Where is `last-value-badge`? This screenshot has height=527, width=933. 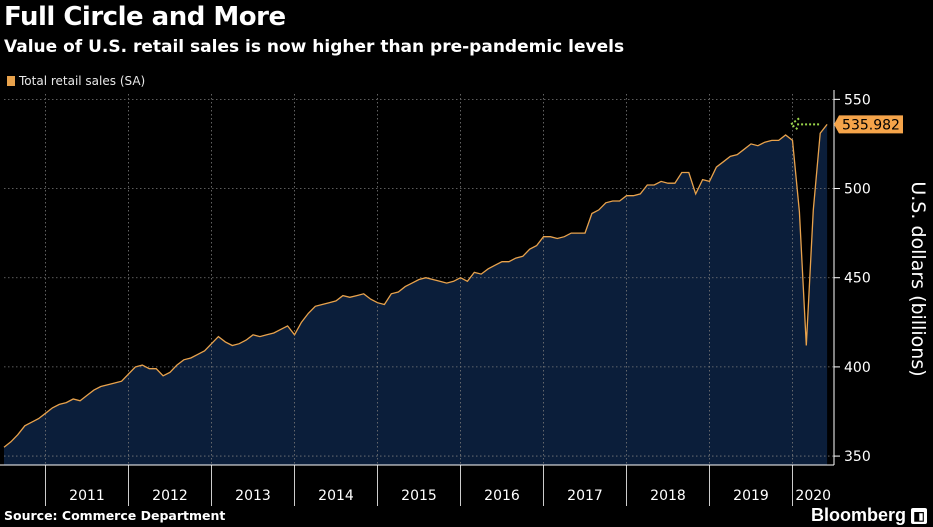 last-value-badge is located at coordinates (868, 124).